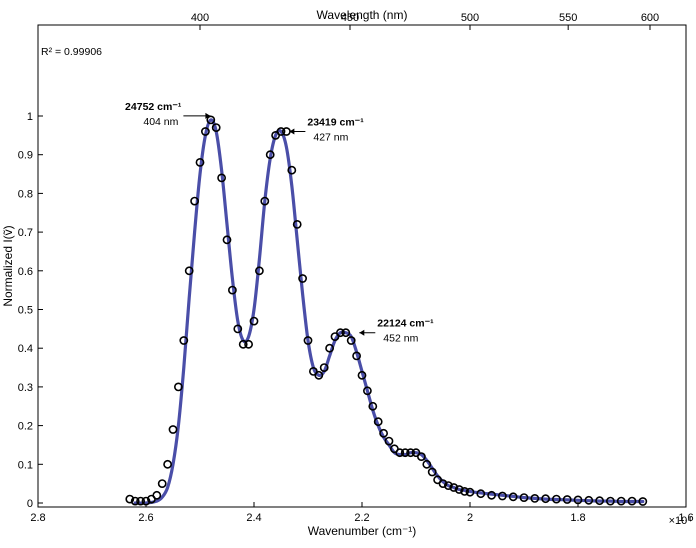  Describe the element at coordinates (577, 518) in the screenshot. I see `x-tick-label: 1.8` at that location.